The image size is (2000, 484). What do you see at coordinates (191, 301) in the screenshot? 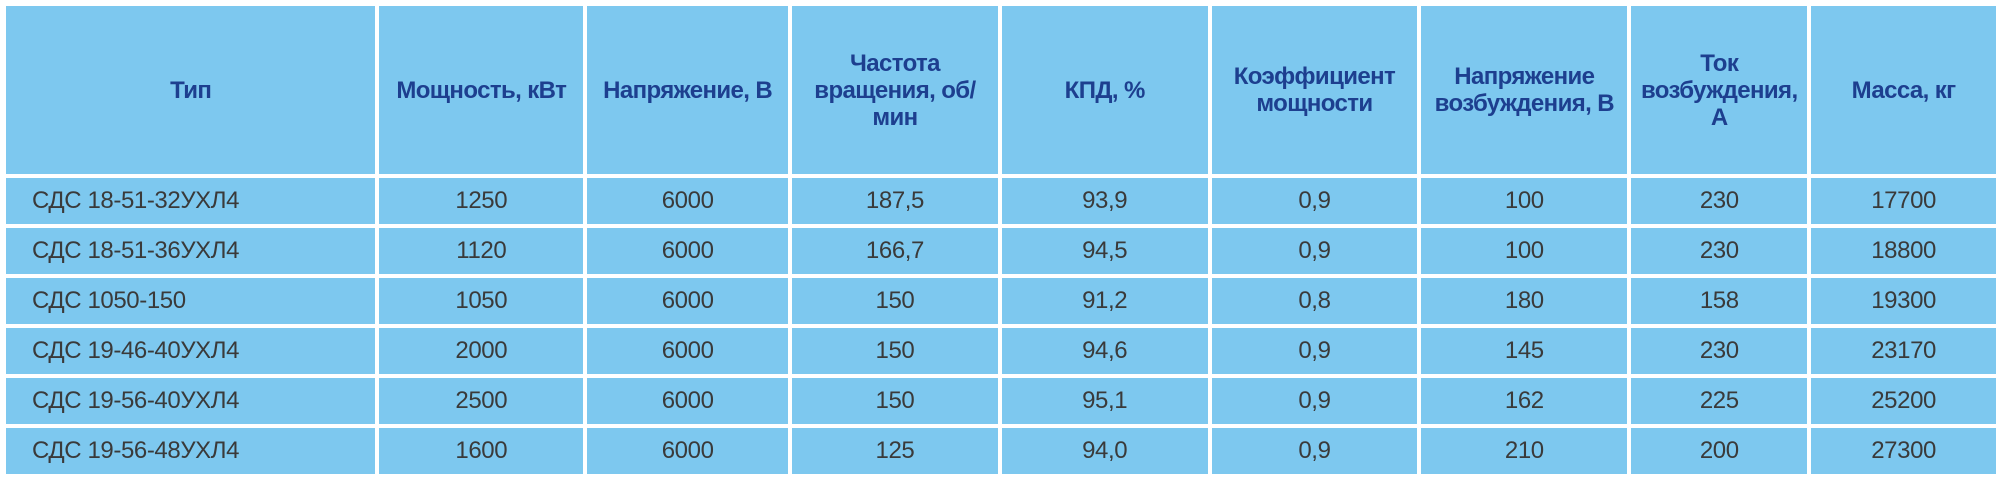
I see `cell: СДС 1050-150` at bounding box center [191, 301].